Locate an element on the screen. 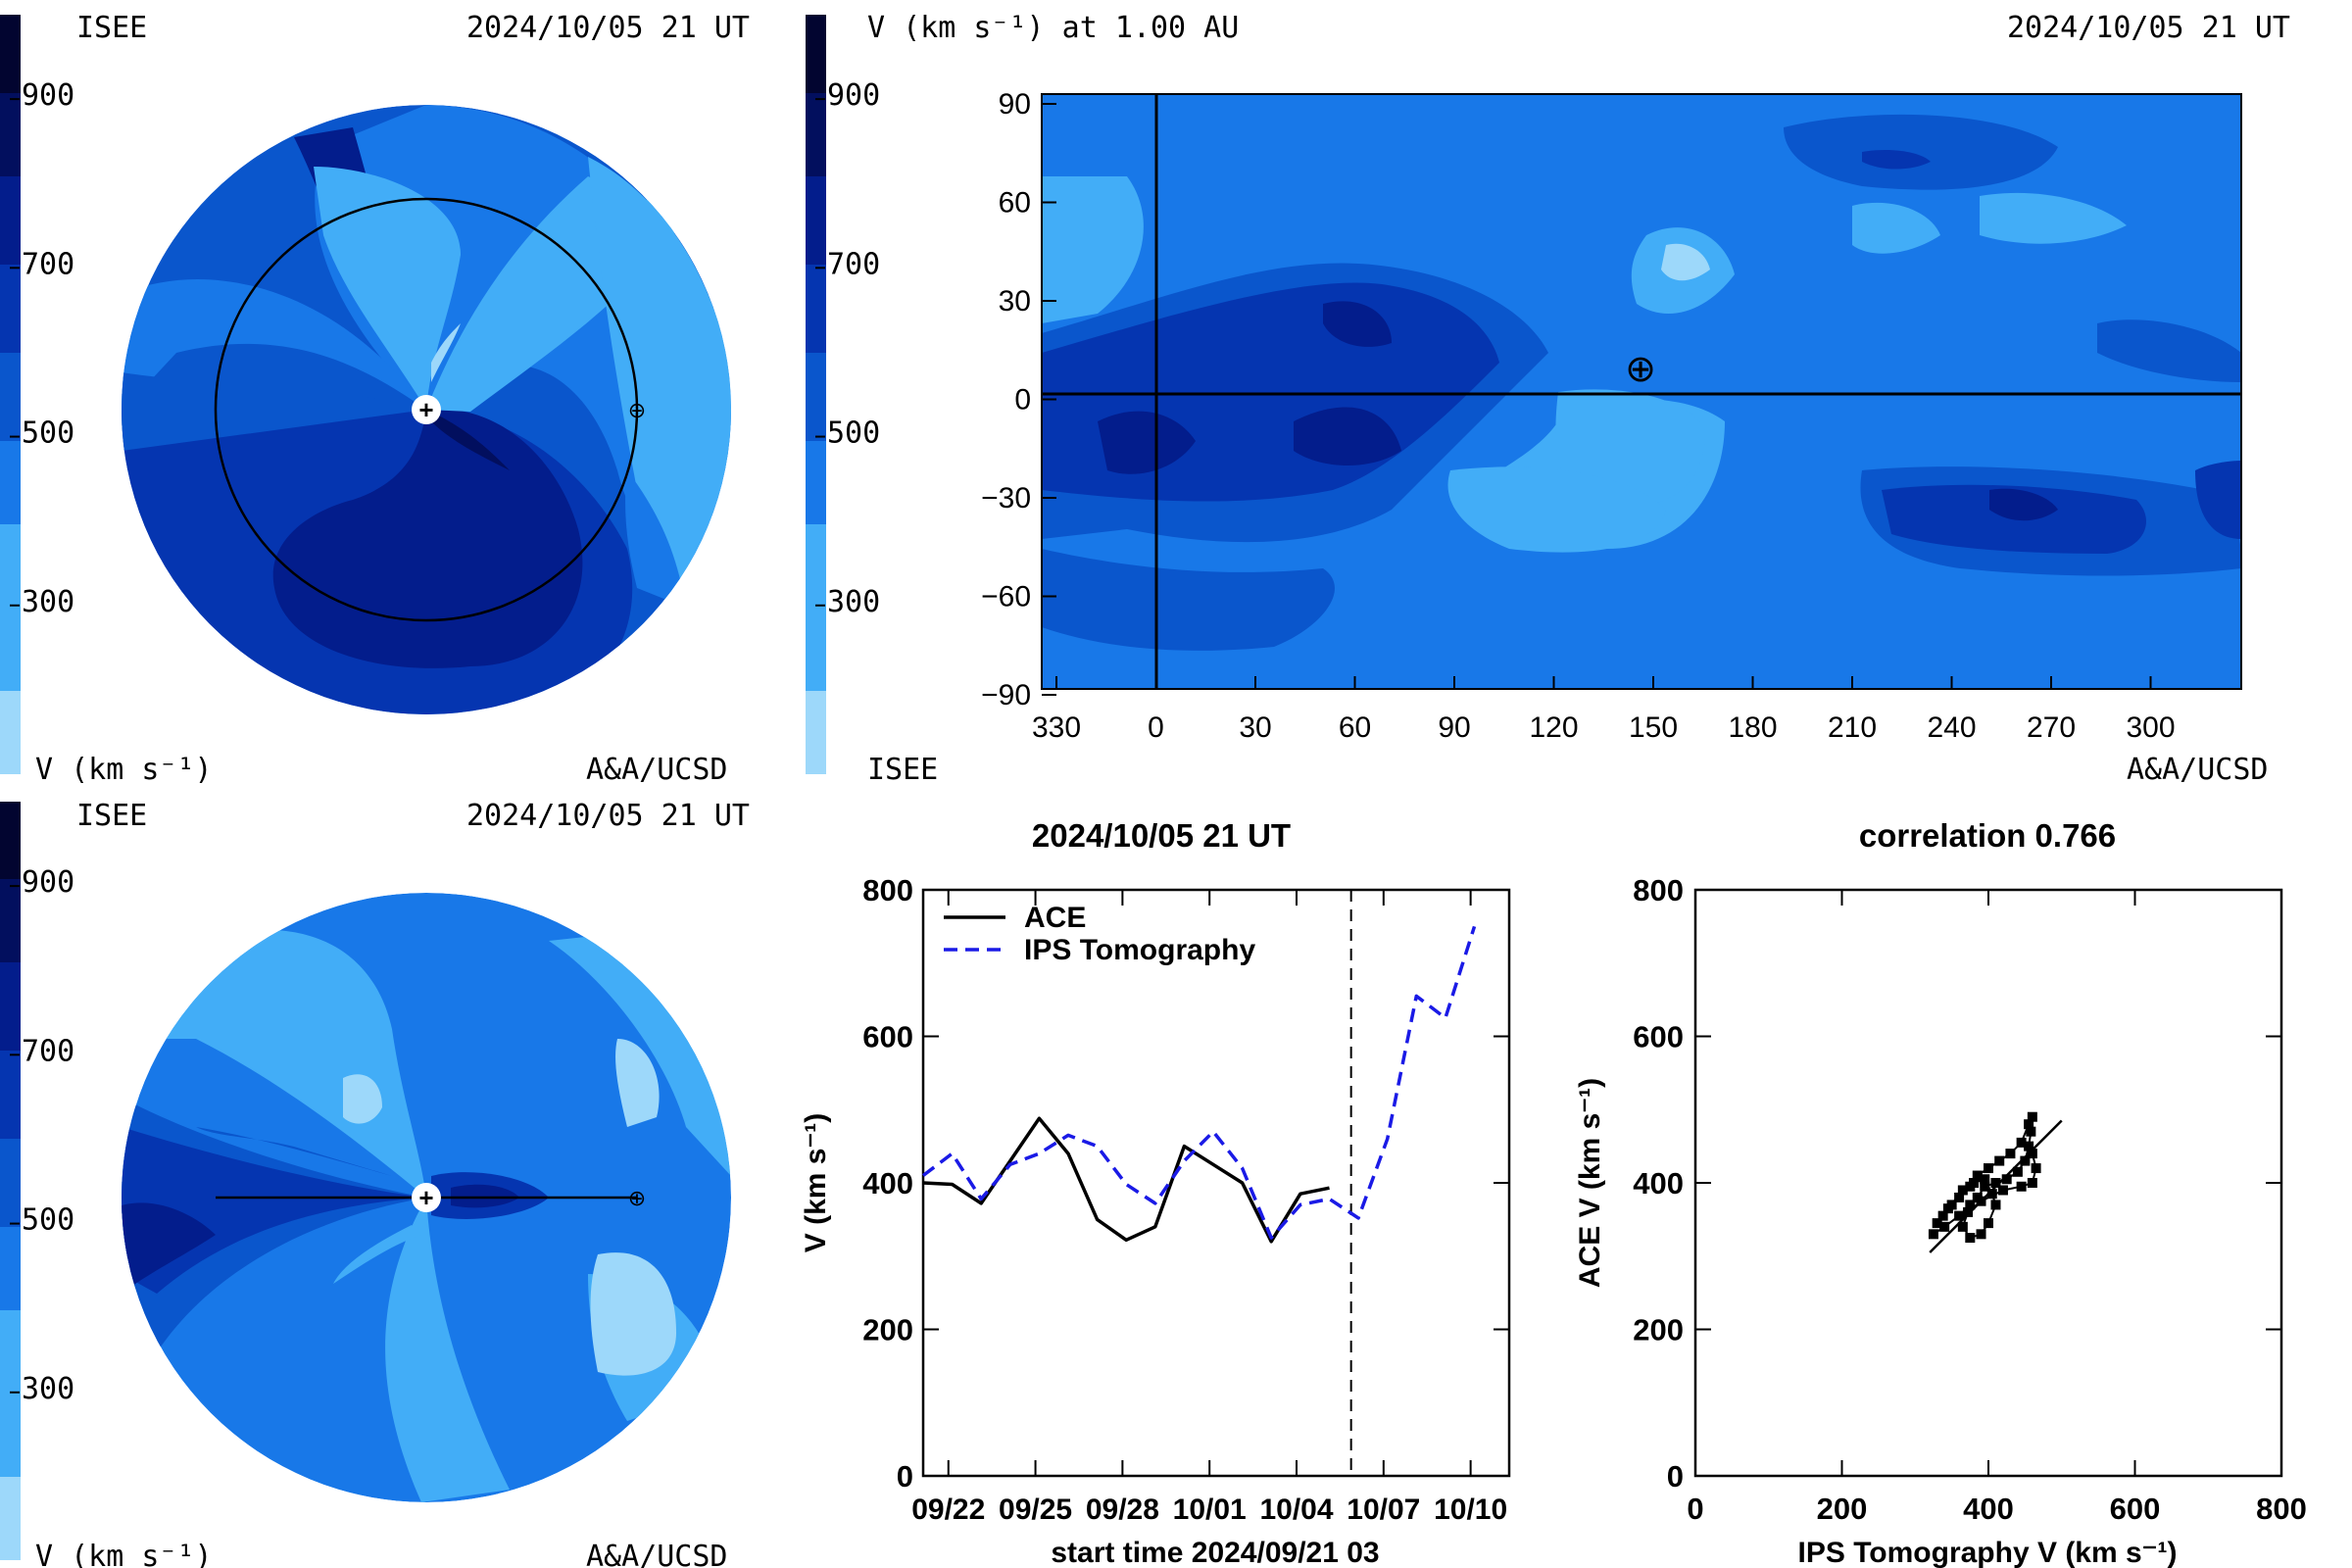 The image size is (2352, 1568). y-axis-label: V (km s⁻¹) is located at coordinates (816, 1183).